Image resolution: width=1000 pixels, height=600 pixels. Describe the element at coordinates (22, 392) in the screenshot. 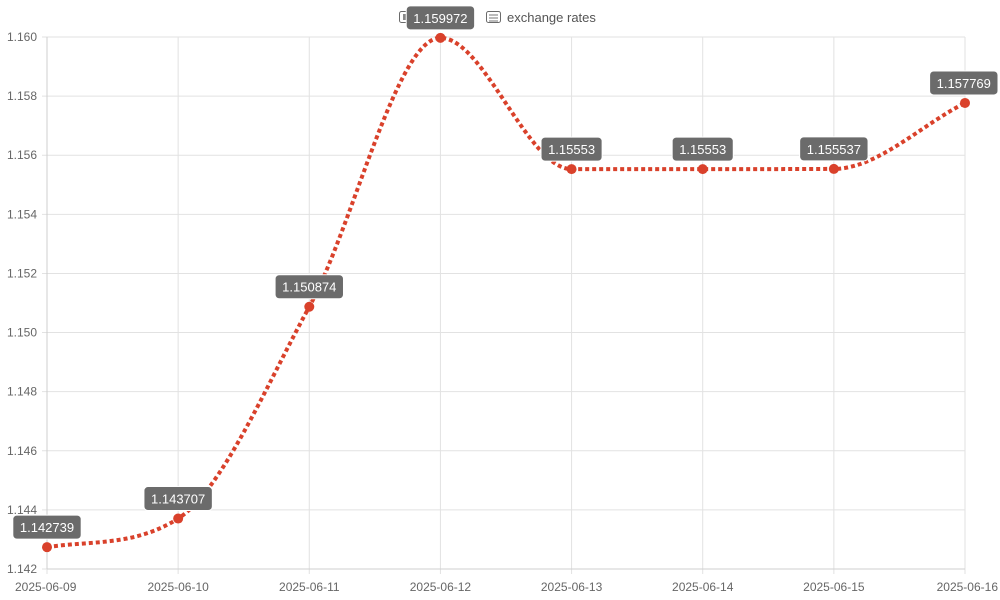

I see `y-tick-label: 1.148` at that location.